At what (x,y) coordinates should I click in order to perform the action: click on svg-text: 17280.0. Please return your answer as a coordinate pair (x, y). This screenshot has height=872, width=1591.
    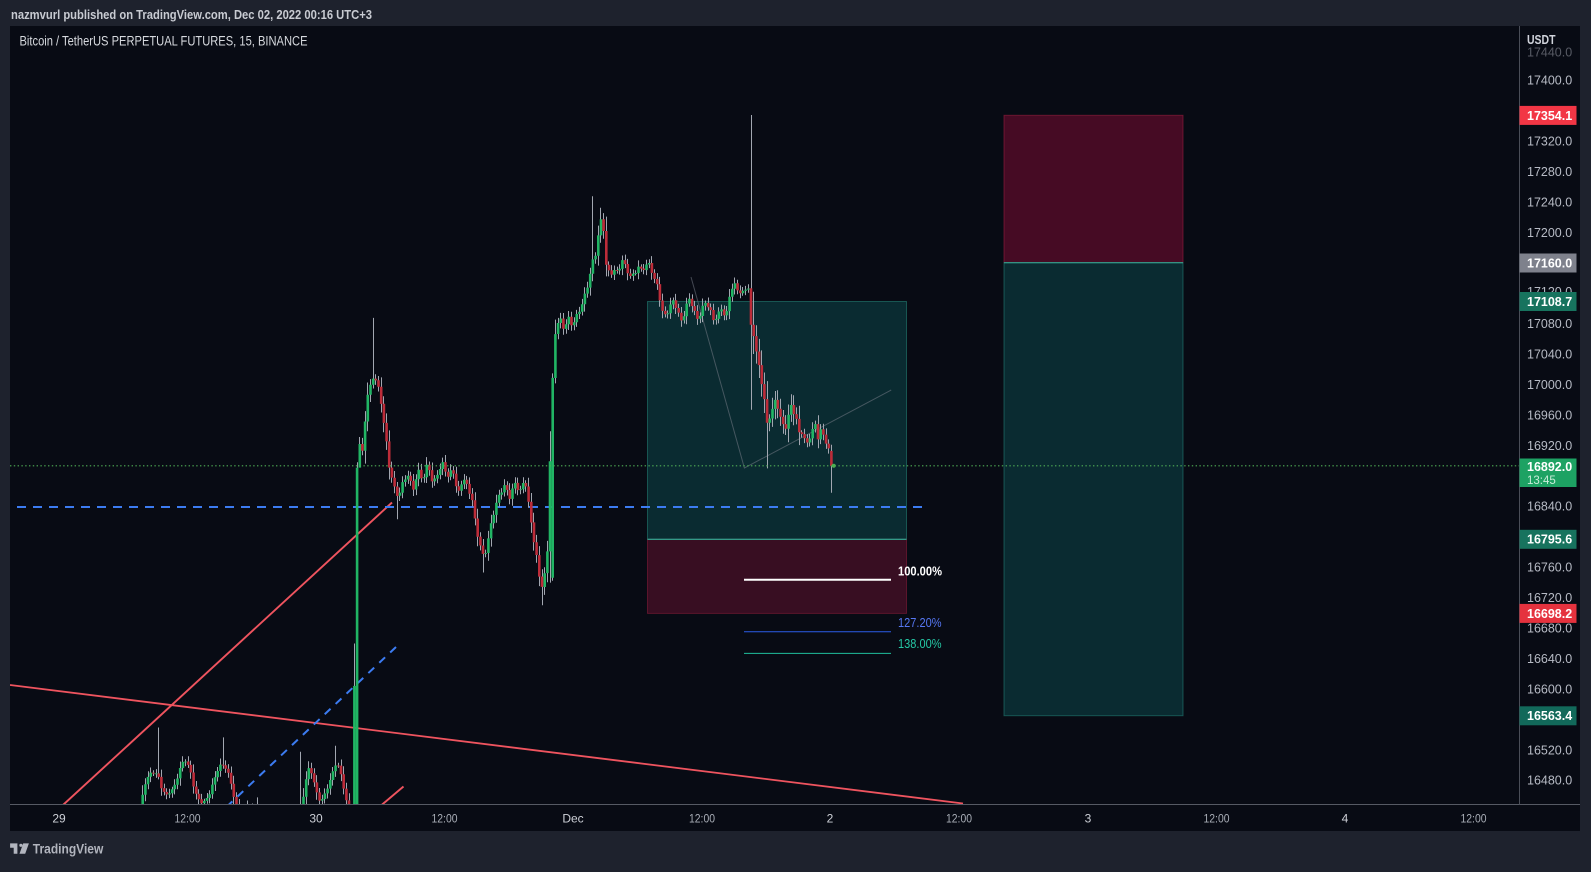
    Looking at the image, I should click on (1549, 172).